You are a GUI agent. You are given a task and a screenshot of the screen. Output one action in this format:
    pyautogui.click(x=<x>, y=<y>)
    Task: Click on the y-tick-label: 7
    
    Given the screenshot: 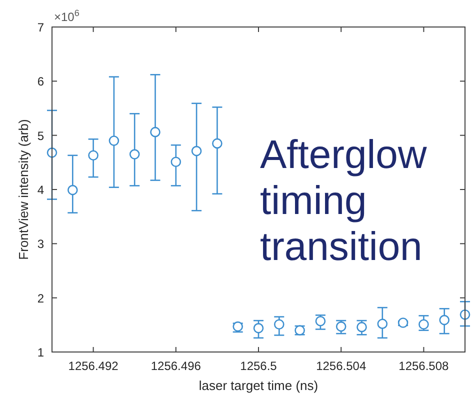 What is the action you would take?
    pyautogui.click(x=40, y=27)
    